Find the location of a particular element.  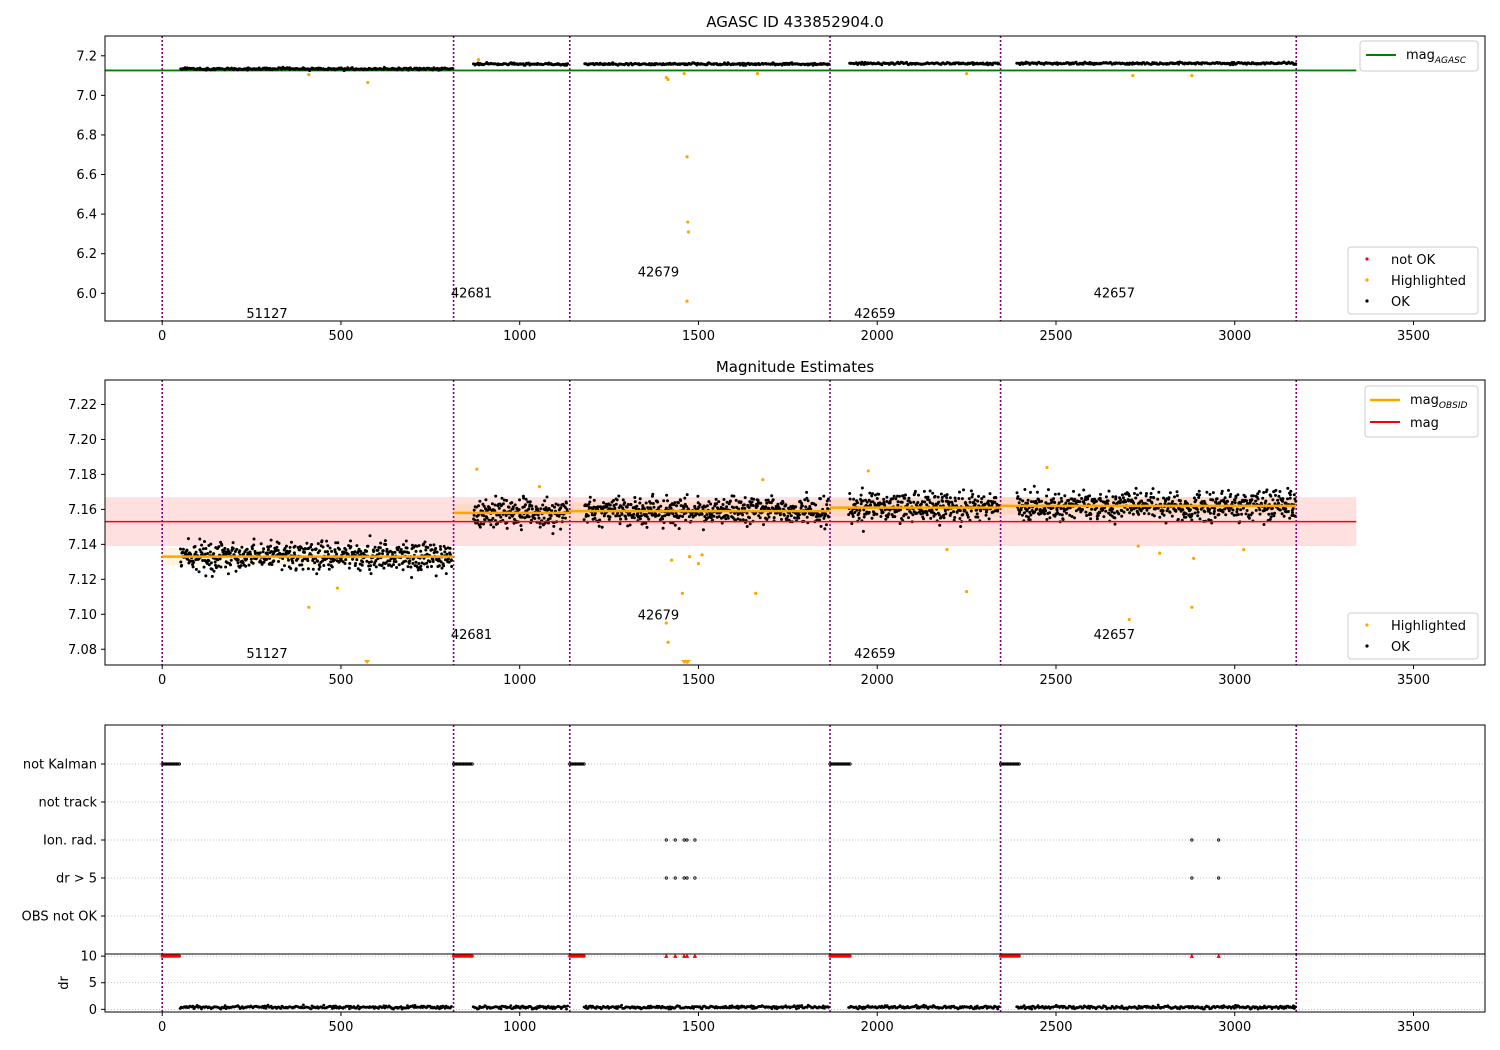

flag-row-label: not track is located at coordinates (67, 803).